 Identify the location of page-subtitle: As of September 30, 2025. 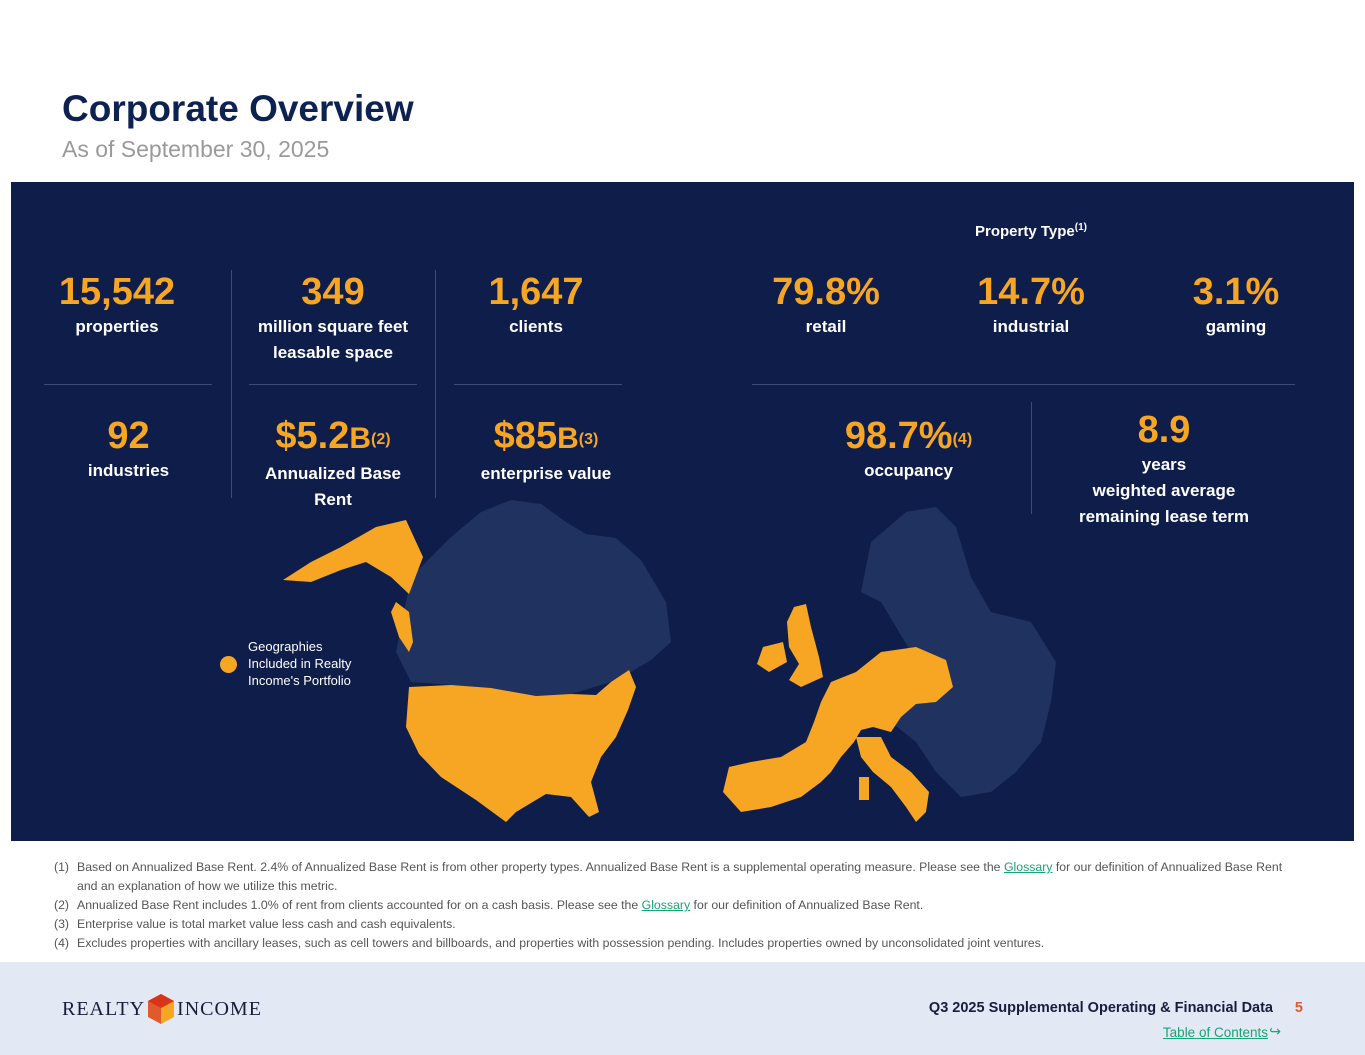
(196, 149).